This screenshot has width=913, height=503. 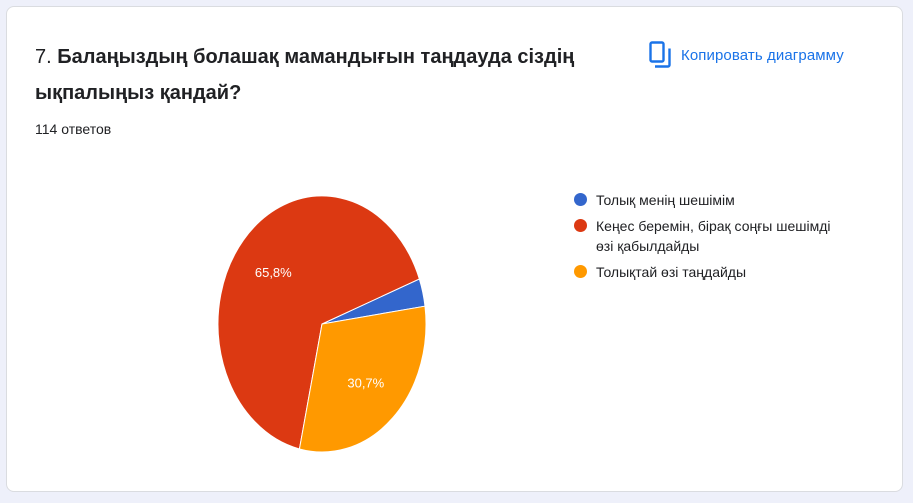 What do you see at coordinates (762, 55) in the screenshot?
I see `copy-chart-label: Копировать диаграмму` at bounding box center [762, 55].